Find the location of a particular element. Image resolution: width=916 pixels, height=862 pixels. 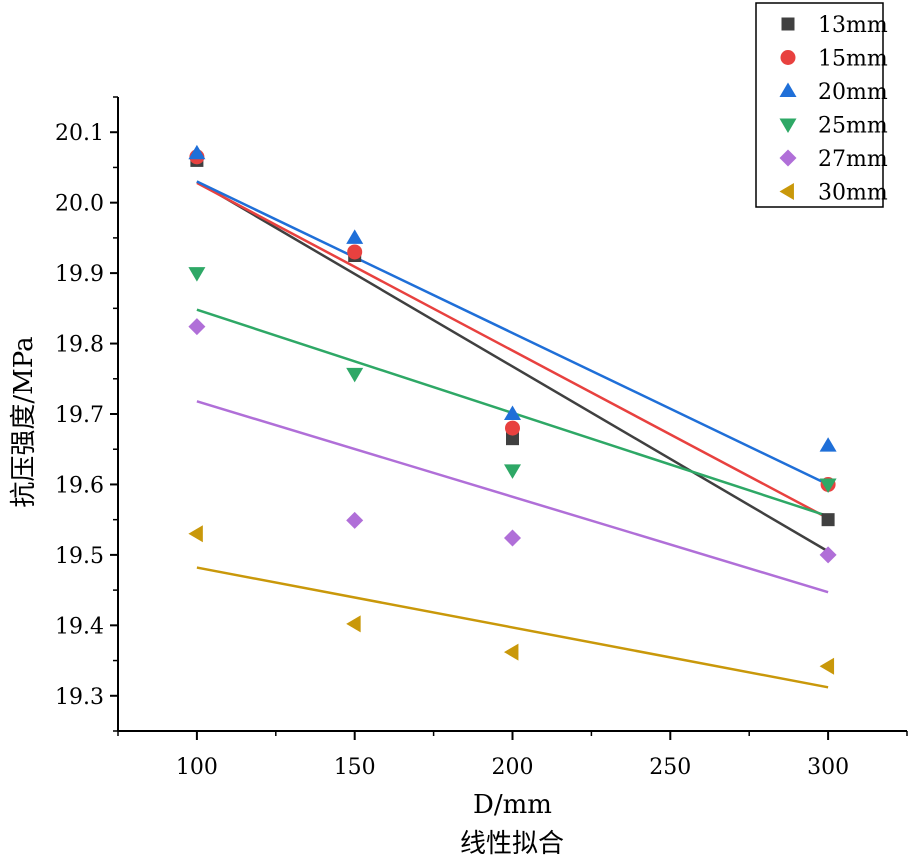

legend-marker-15mm is located at coordinates (788, 57).